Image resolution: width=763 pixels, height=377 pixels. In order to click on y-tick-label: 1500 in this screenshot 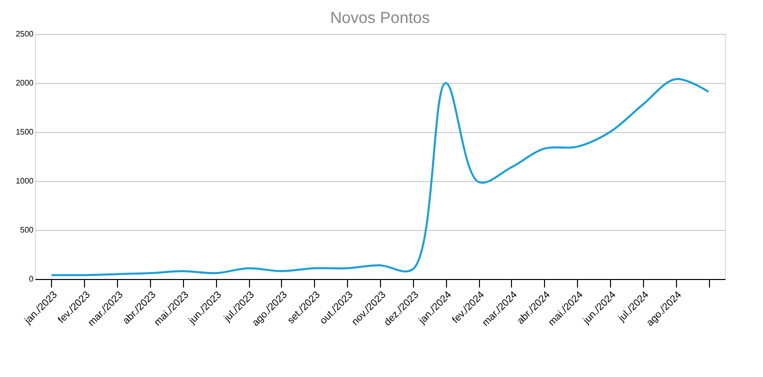, I will do `click(25, 132)`.